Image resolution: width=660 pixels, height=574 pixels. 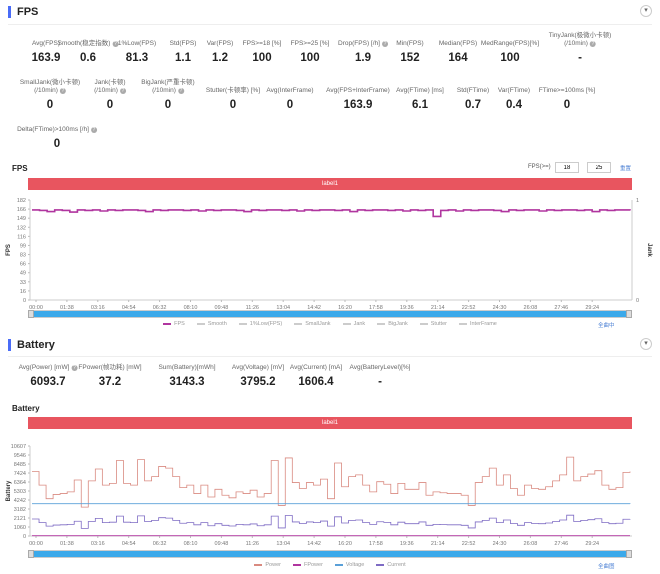 I want to click on stat-label: MedRange(FPS)[%], so click(x=510, y=44).